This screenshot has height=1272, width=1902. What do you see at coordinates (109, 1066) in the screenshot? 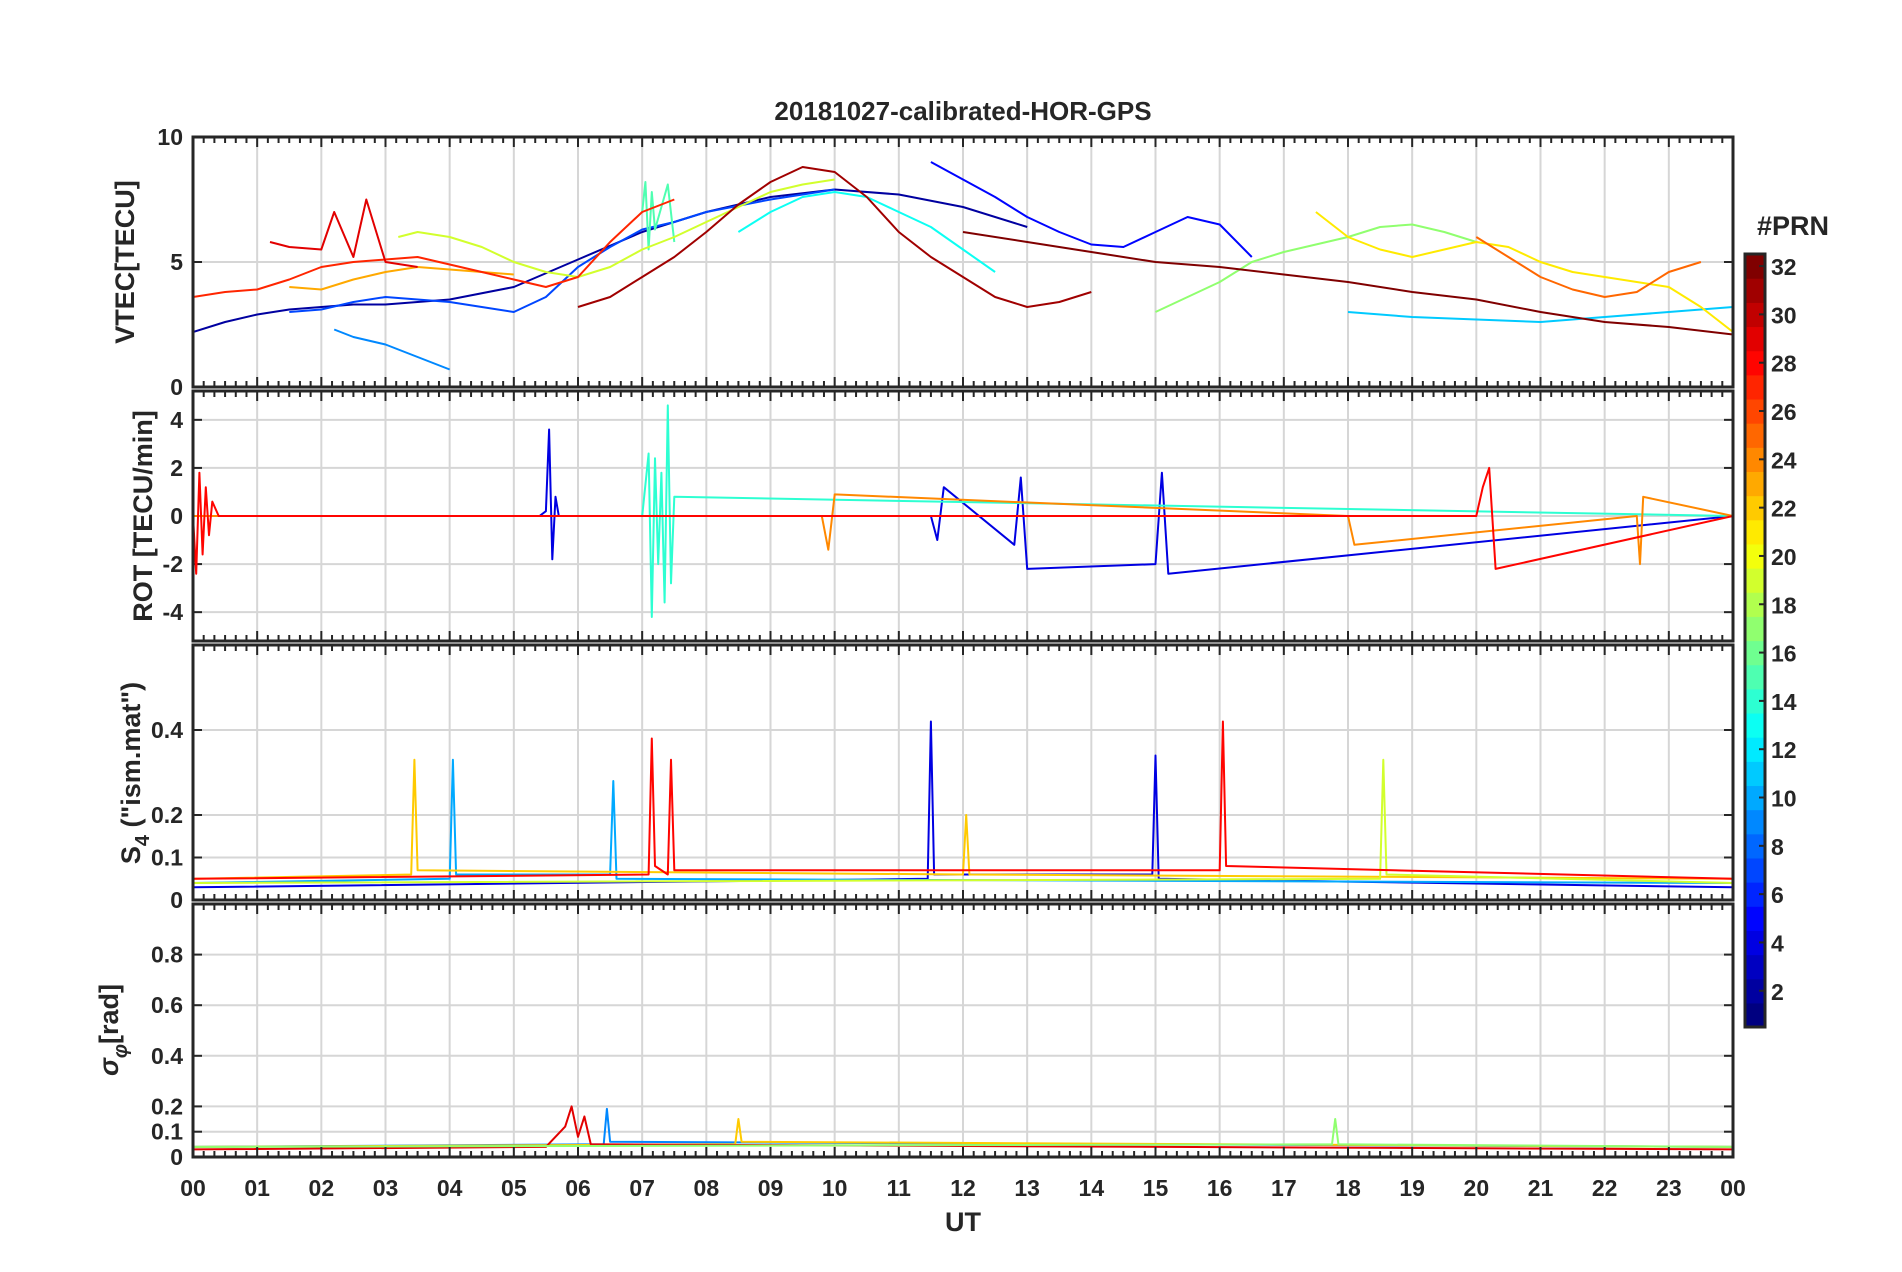
I see `y-axis-label-sigma-main: σ` at bounding box center [109, 1066].